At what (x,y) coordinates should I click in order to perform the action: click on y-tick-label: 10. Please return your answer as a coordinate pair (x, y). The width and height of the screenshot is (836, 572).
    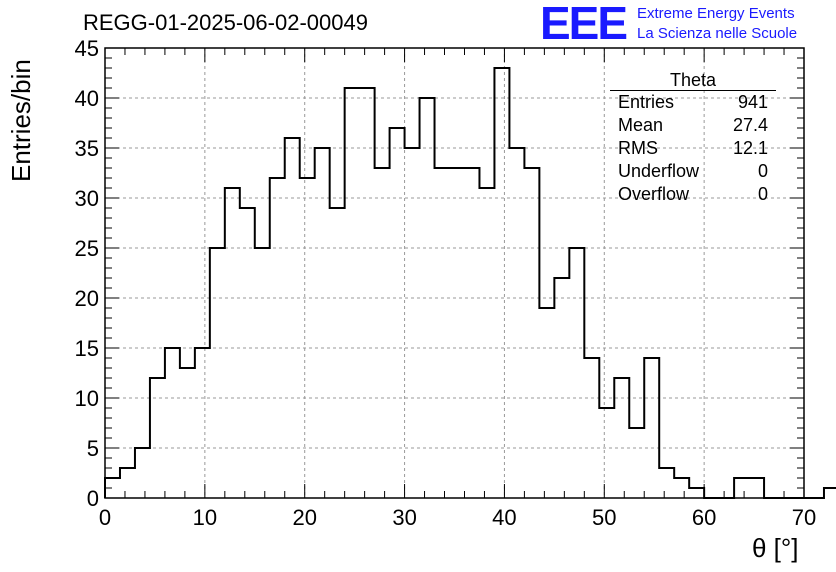
    Looking at the image, I should click on (87, 398).